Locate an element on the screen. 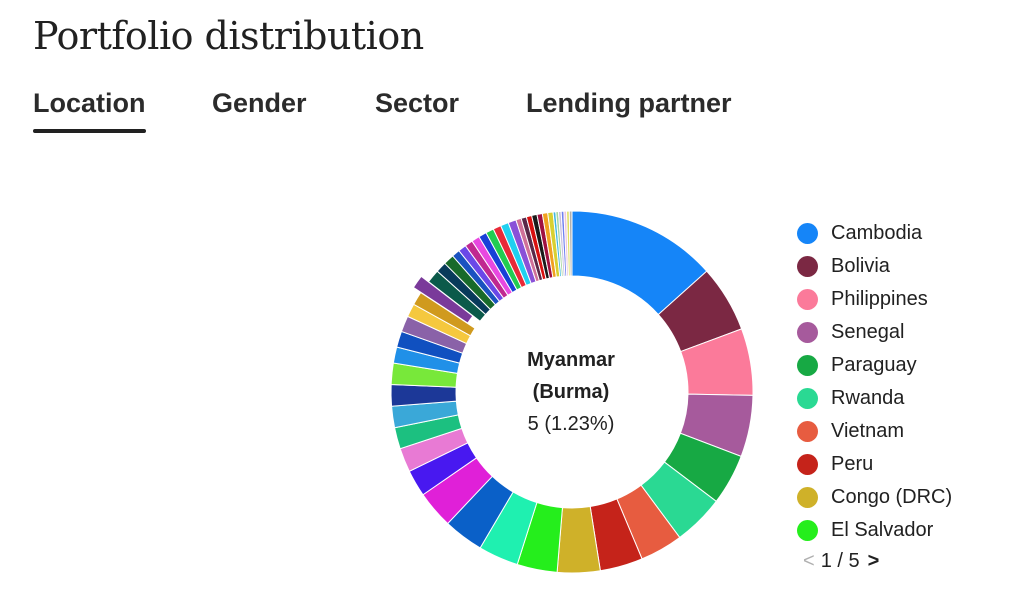 This screenshot has width=1023, height=605. legend-label: Congo (DRC) is located at coordinates (892, 497).